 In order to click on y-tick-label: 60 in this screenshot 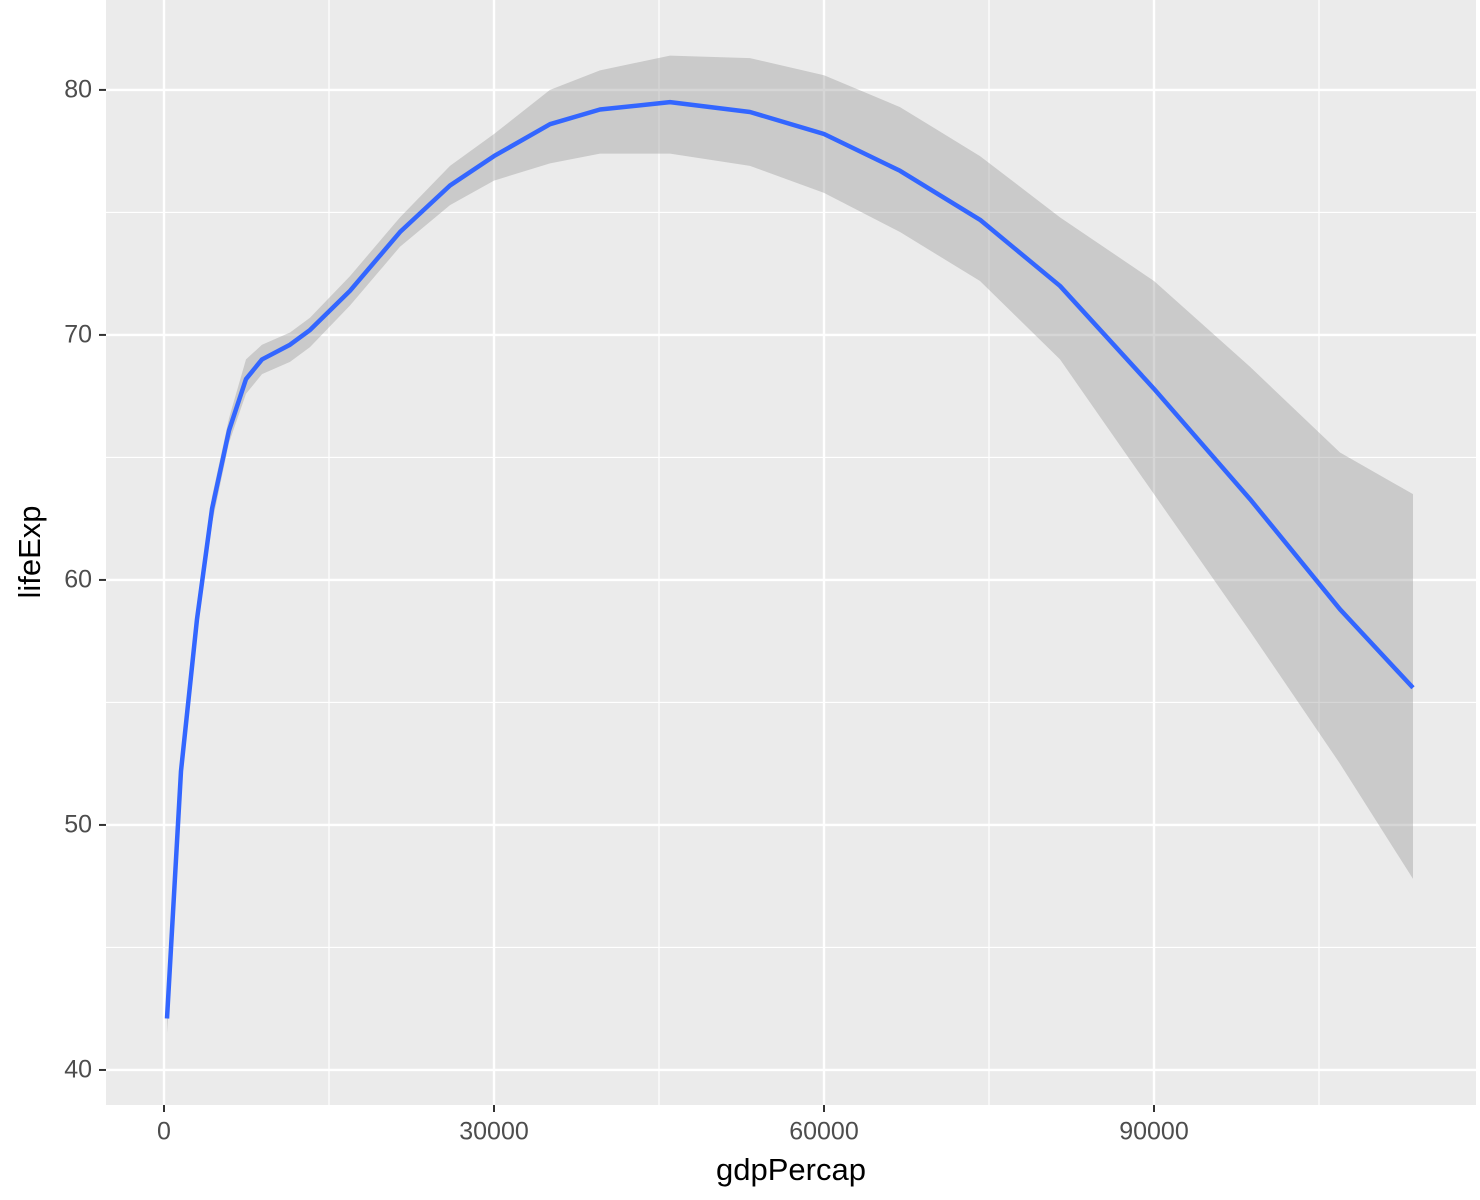, I will do `click(78, 580)`.